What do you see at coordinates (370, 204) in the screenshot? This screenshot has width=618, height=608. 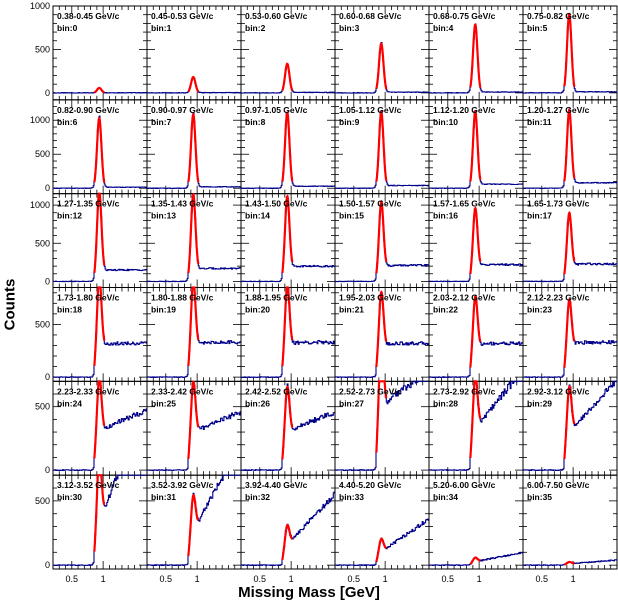 I see `panel-momentum-label: 1.50-1.57 GeV/c` at bounding box center [370, 204].